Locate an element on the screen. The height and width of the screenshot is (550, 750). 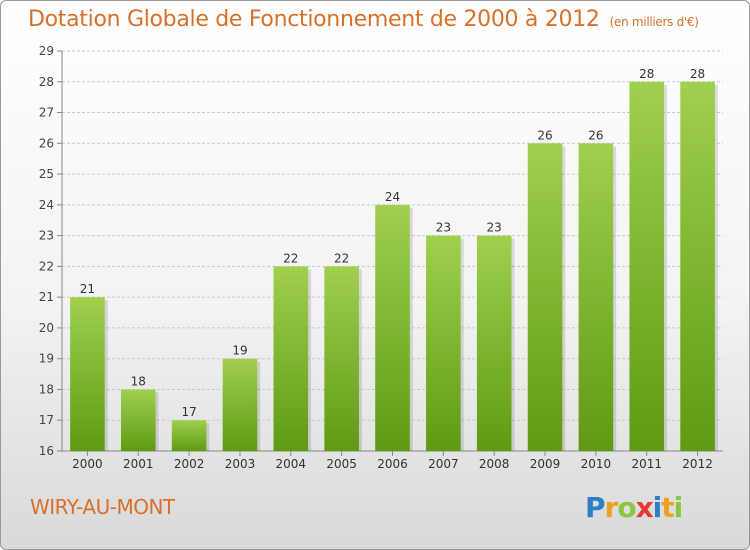
y-tick-label: 21 is located at coordinates (46, 297).